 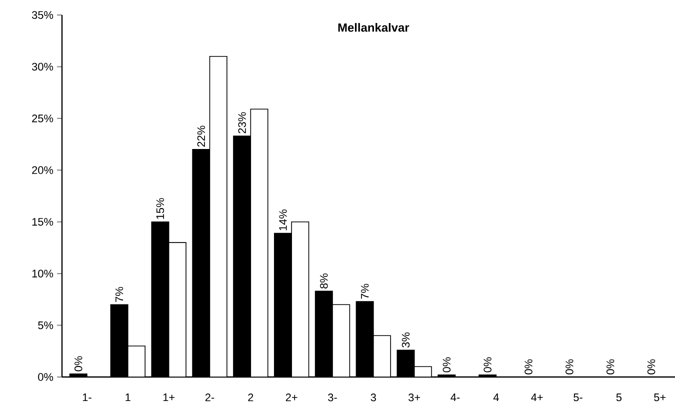 What do you see at coordinates (414, 398) in the screenshot?
I see `x-tick-label: 3+` at bounding box center [414, 398].